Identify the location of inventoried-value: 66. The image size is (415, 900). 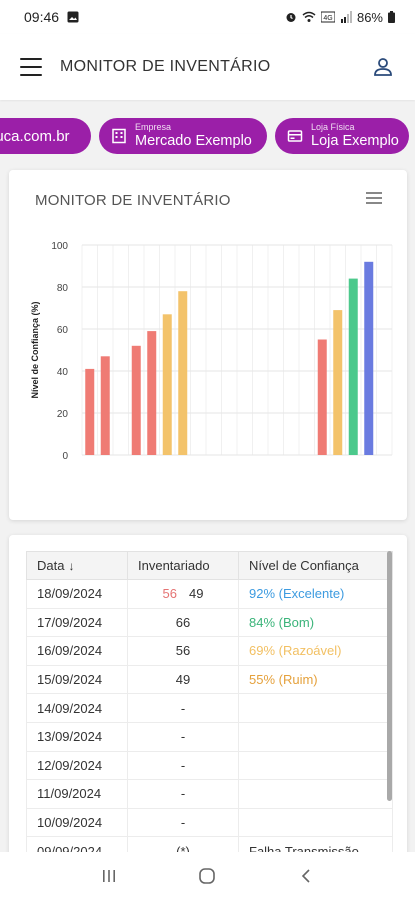
(183, 622).